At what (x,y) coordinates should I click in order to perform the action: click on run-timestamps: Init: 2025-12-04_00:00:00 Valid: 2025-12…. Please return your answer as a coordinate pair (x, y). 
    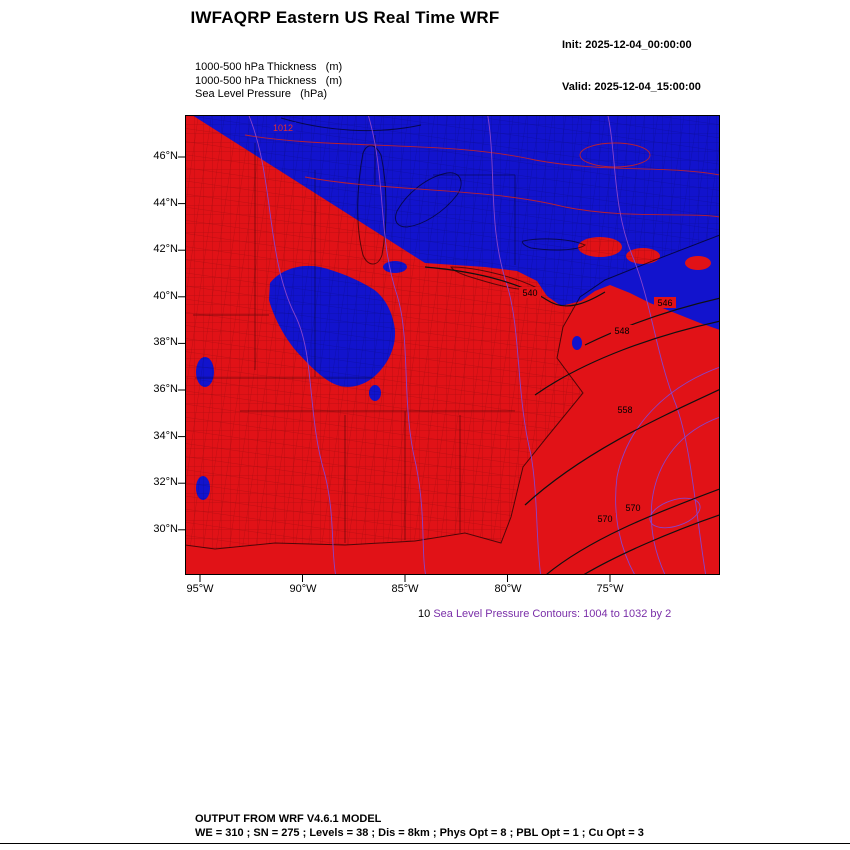
    Looking at the image, I should click on (631, 66).